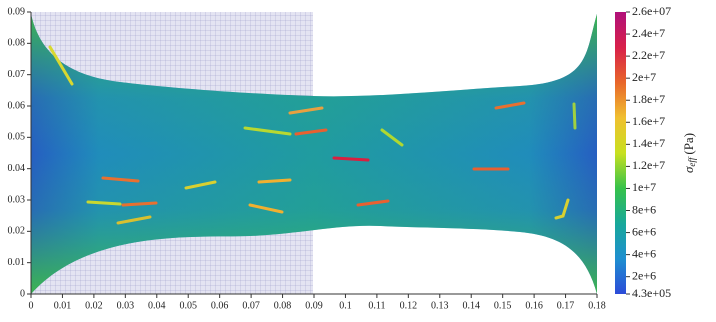 The height and width of the screenshot is (322, 716). Describe the element at coordinates (17, 43) in the screenshot. I see `y-tick-label: 0.08` at that location.